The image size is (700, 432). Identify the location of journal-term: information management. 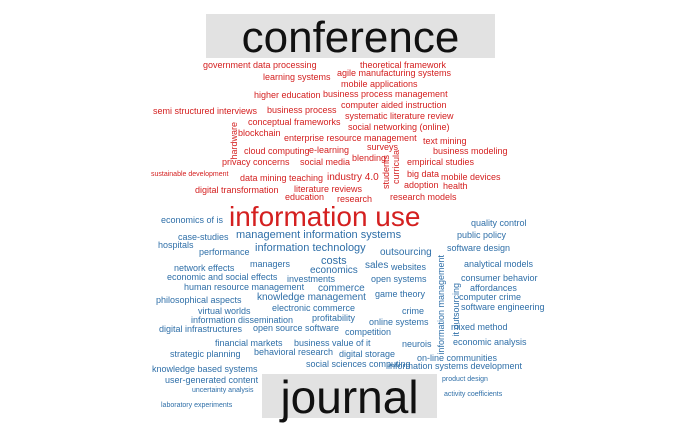
(441, 305).